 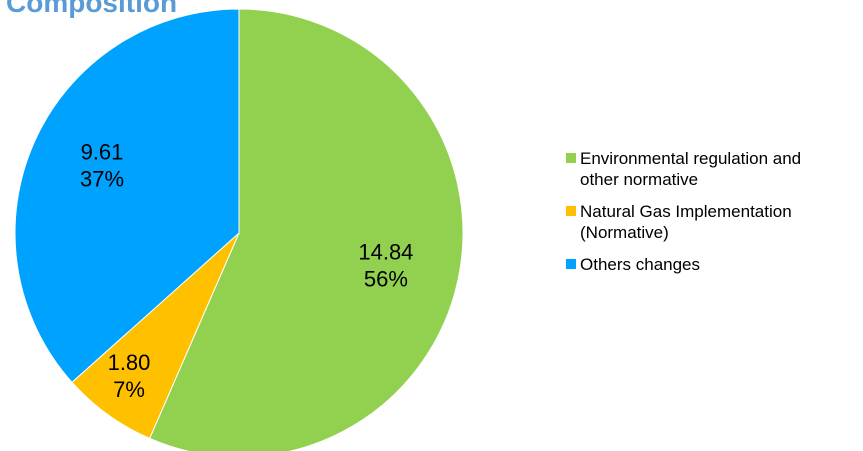 I want to click on chart-title: Composition, so click(x=92, y=9).